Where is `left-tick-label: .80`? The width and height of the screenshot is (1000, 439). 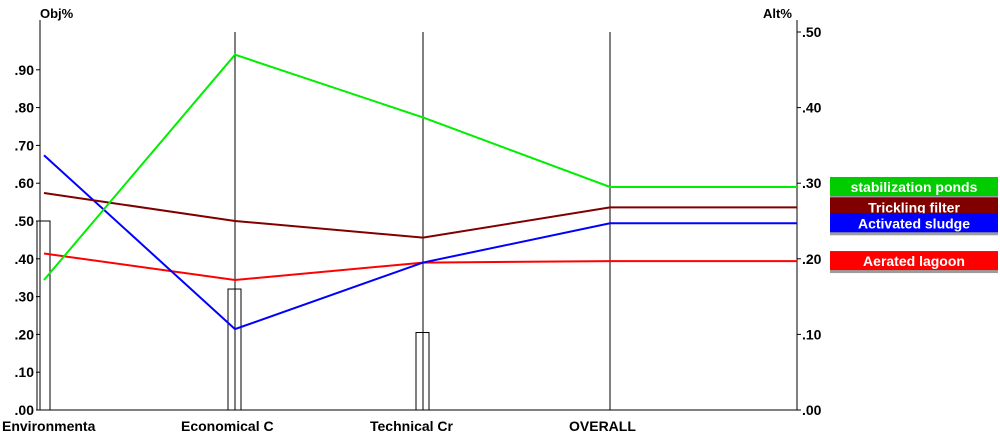 left-tick-label: .80 is located at coordinates (25, 108).